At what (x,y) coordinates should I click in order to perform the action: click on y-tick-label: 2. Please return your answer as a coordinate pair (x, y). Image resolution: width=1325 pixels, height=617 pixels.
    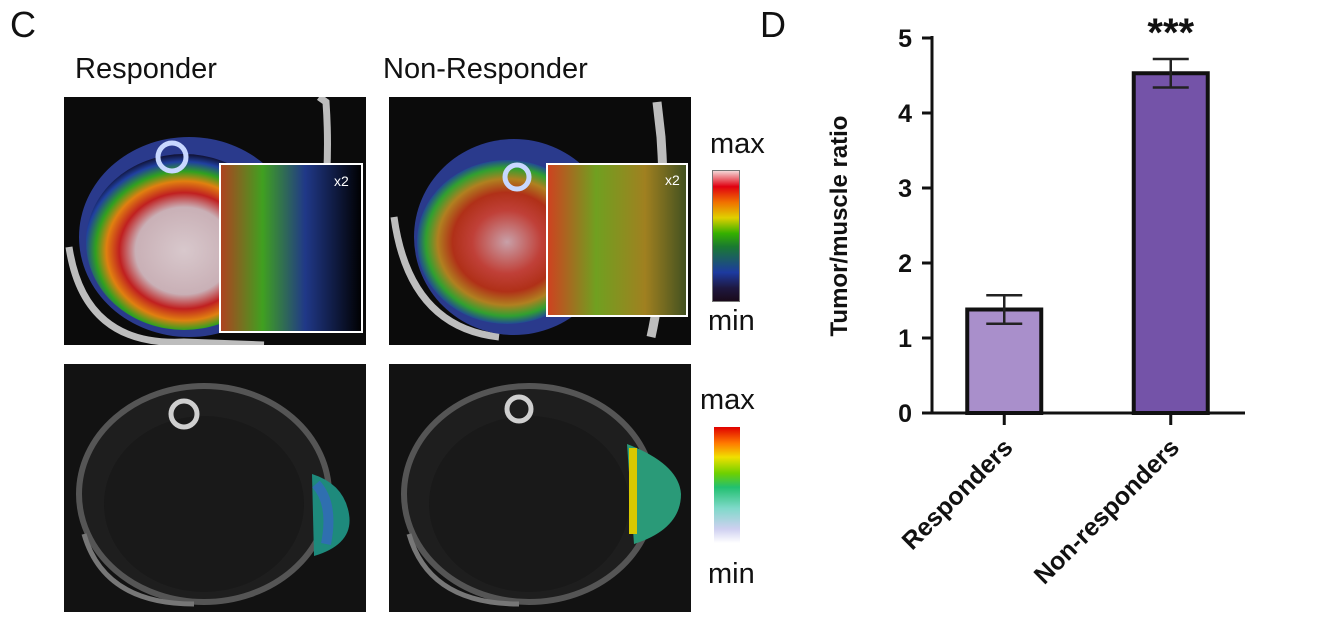
    Looking at the image, I should click on (905, 264).